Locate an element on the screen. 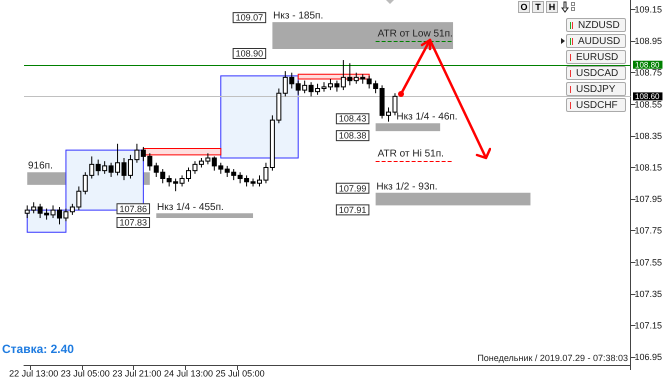  annotation: Понедельник / 2019.07.29 - 07:38:03 is located at coordinates (552, 358).